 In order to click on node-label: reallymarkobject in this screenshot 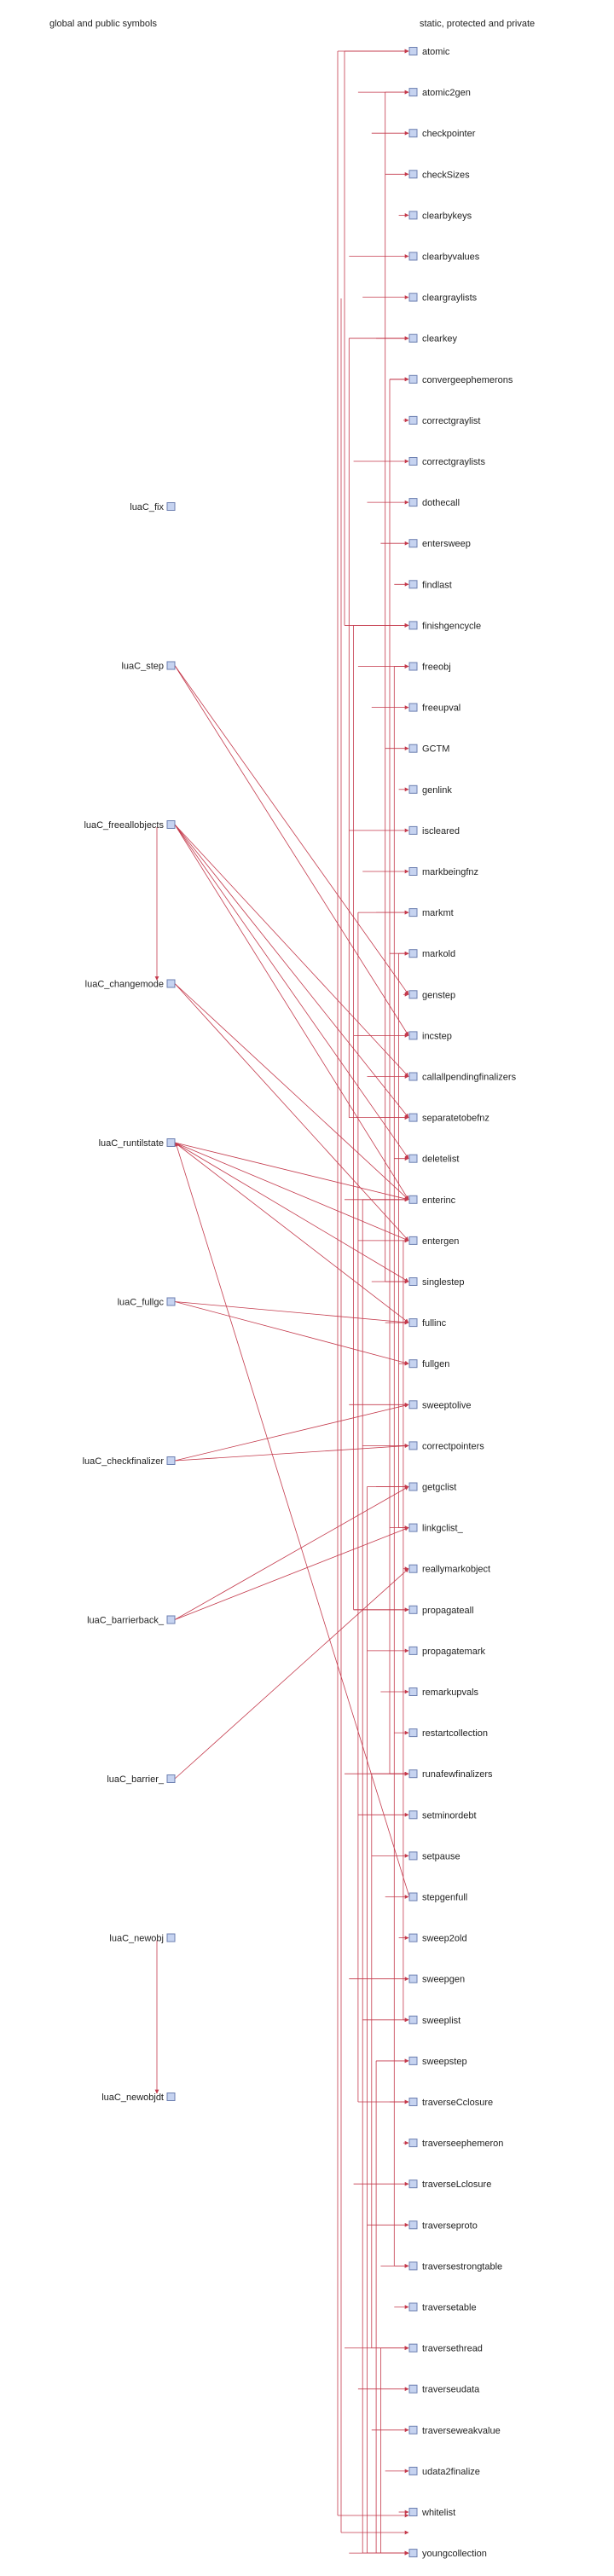, I will do `click(456, 1570)`.